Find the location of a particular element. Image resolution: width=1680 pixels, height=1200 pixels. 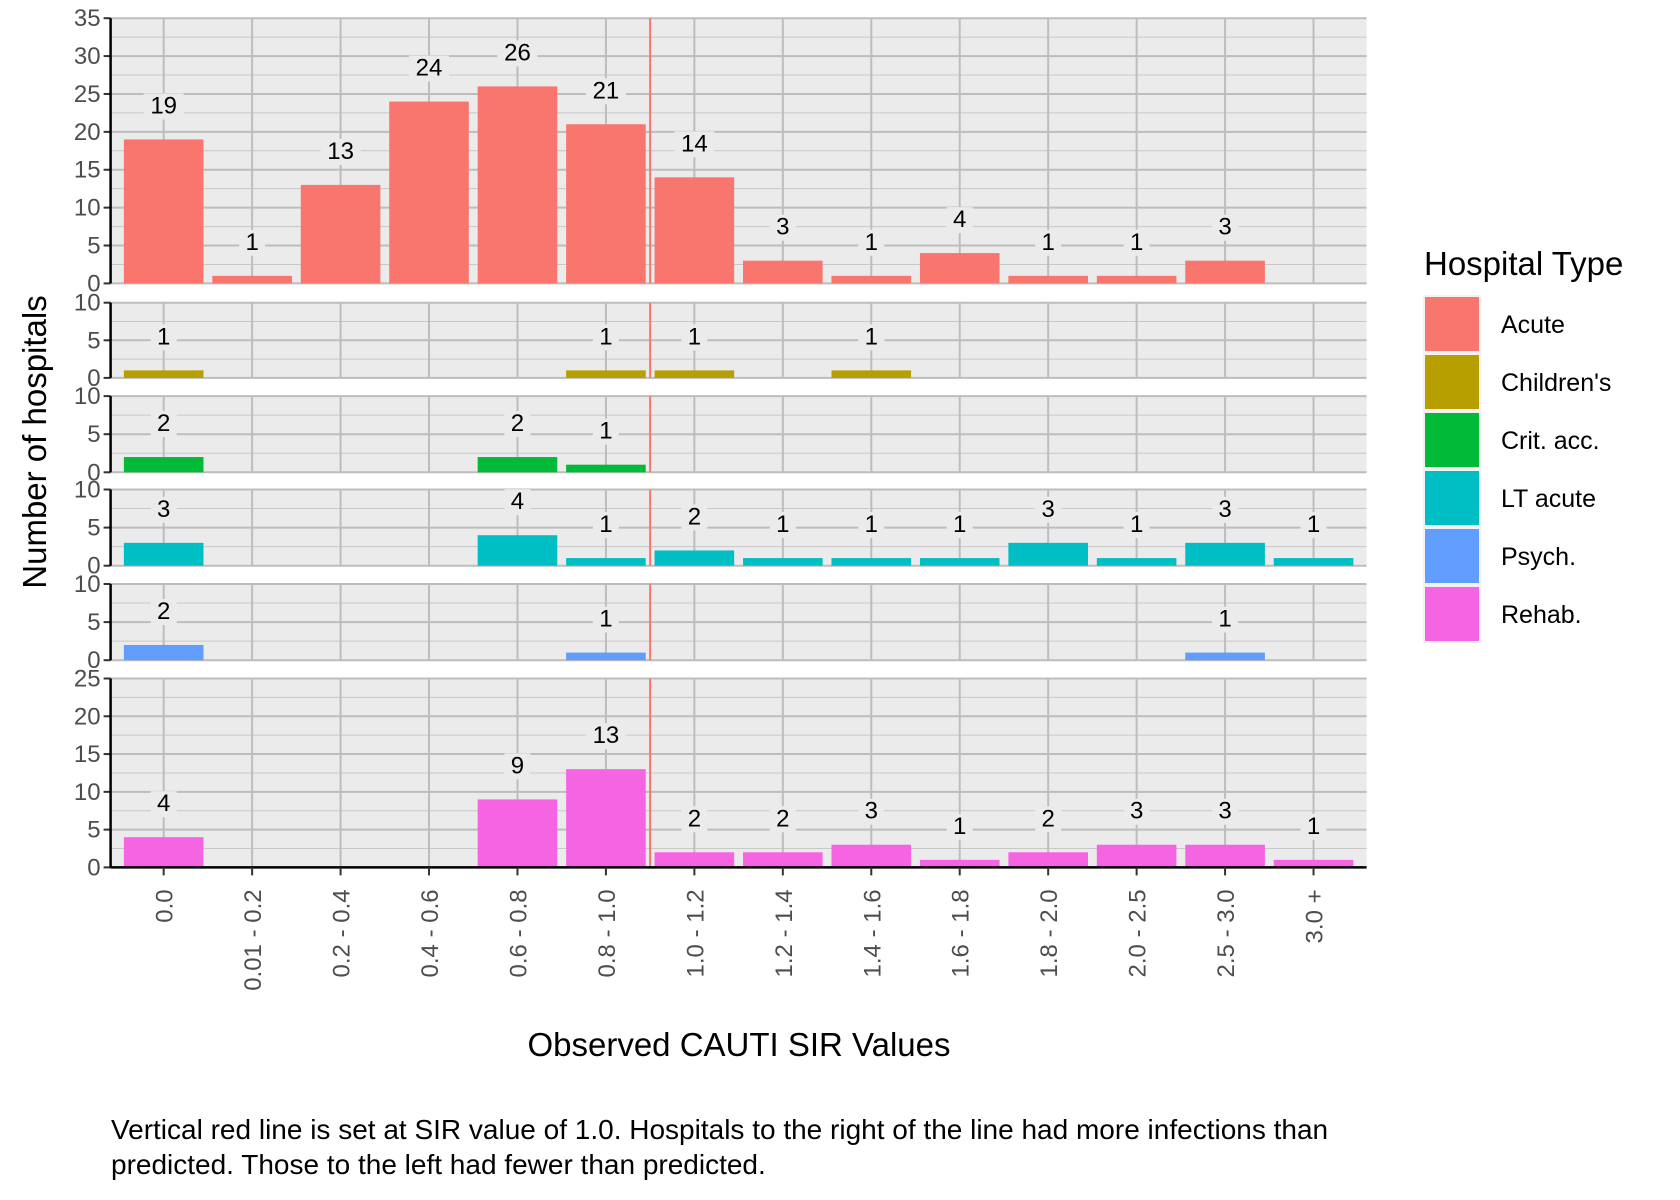

y-tick-label: 20 is located at coordinates (87, 716).